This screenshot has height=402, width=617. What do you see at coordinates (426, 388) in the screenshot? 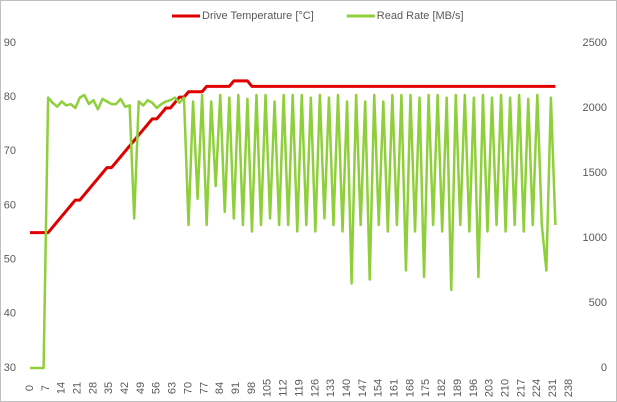
I see `x-tick-label: 175` at bounding box center [426, 388].